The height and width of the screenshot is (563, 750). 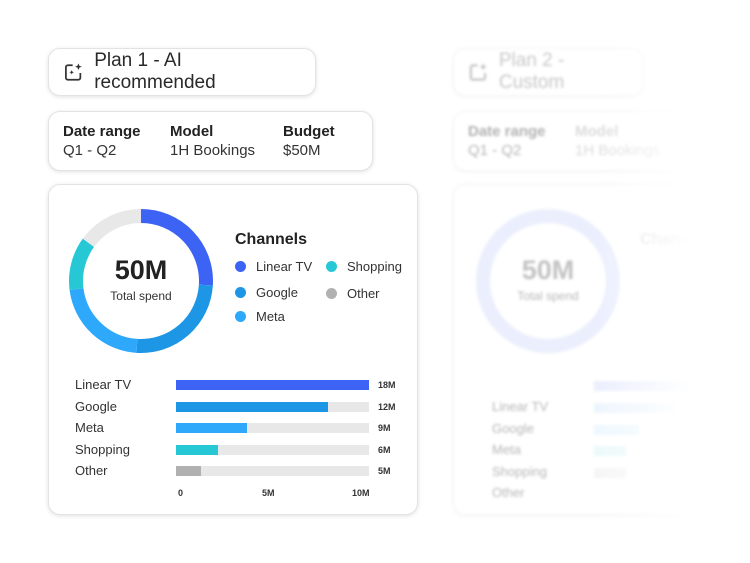 What do you see at coordinates (384, 471) in the screenshot?
I see `bar-value-label: 5M` at bounding box center [384, 471].